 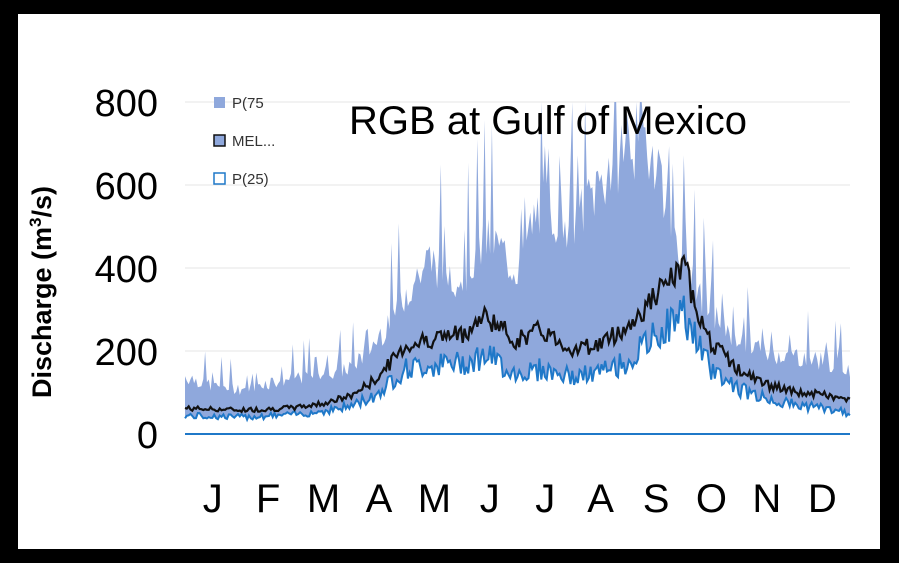 What do you see at coordinates (822, 499) in the screenshot?
I see `x-tick-label: D` at bounding box center [822, 499].